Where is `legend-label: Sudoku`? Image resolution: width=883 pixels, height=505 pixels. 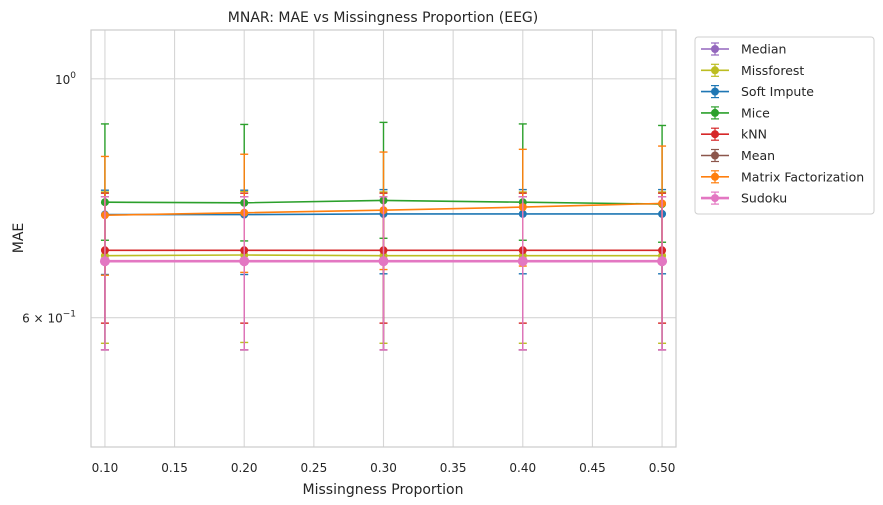 legend-label: Sudoku is located at coordinates (764, 198).